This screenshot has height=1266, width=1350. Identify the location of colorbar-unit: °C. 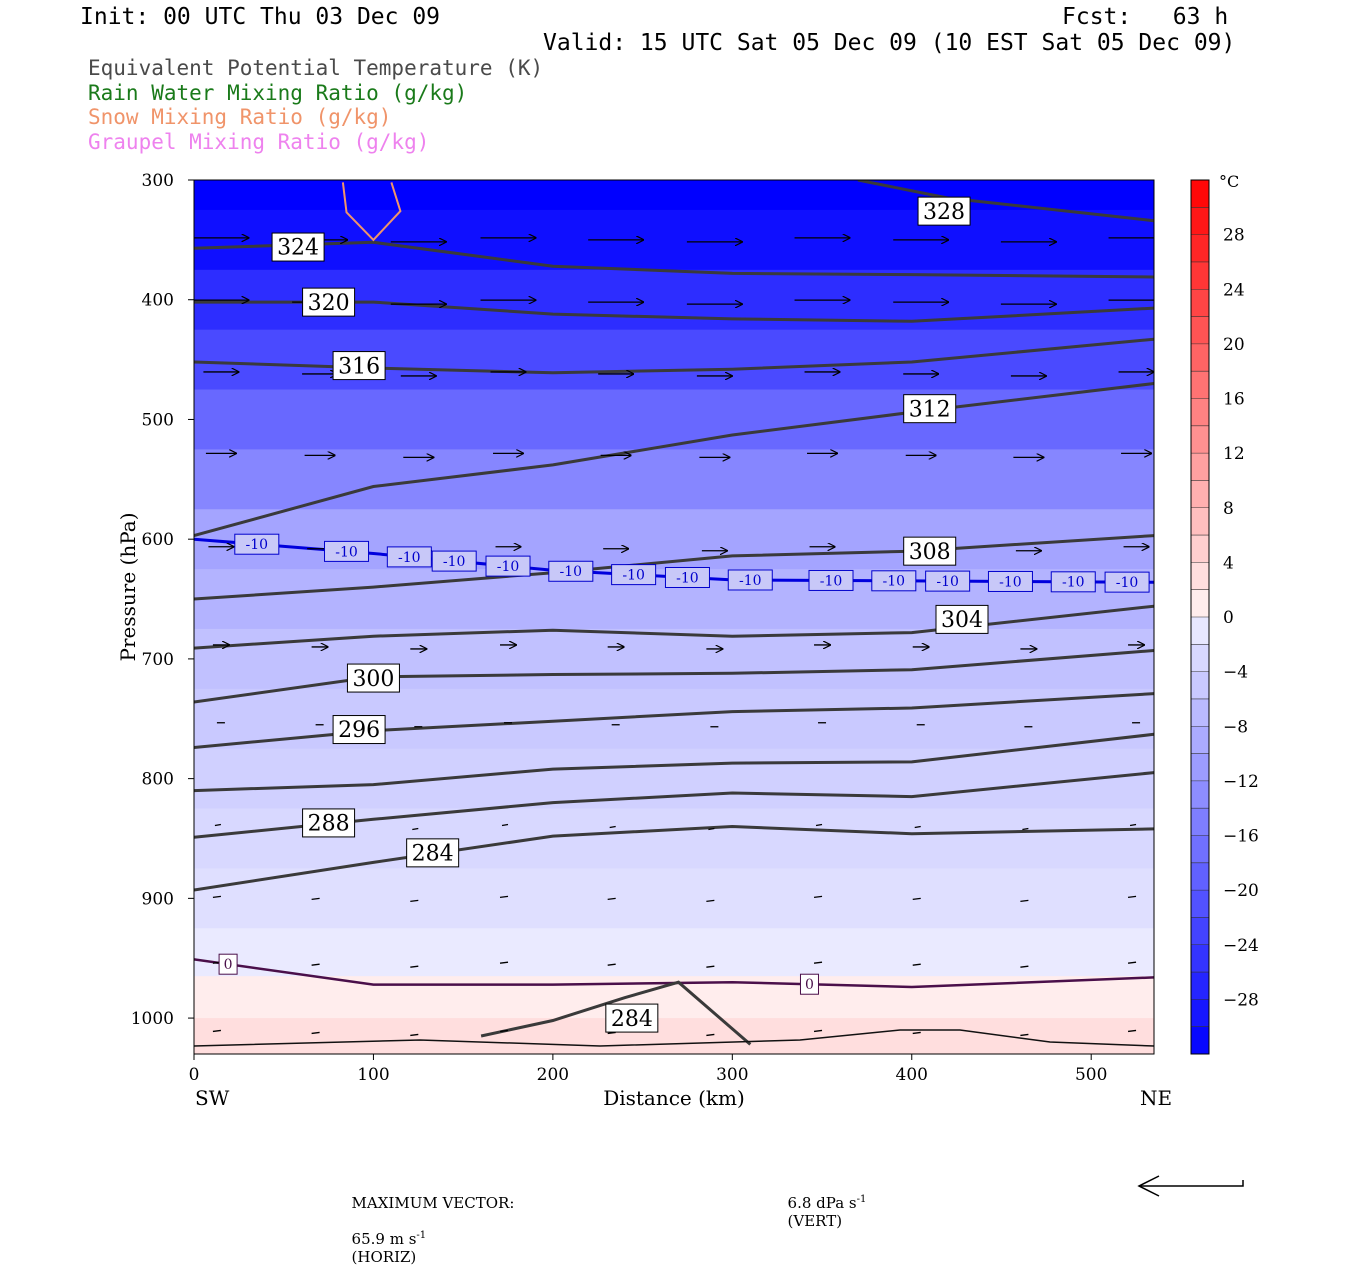
(1229, 181).